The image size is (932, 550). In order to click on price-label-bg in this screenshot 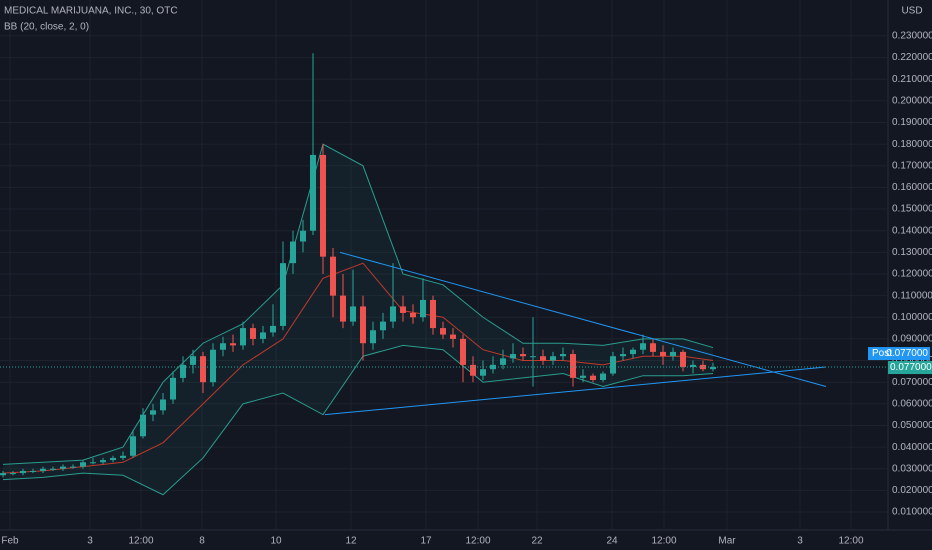, I will do `click(910, 368)`.